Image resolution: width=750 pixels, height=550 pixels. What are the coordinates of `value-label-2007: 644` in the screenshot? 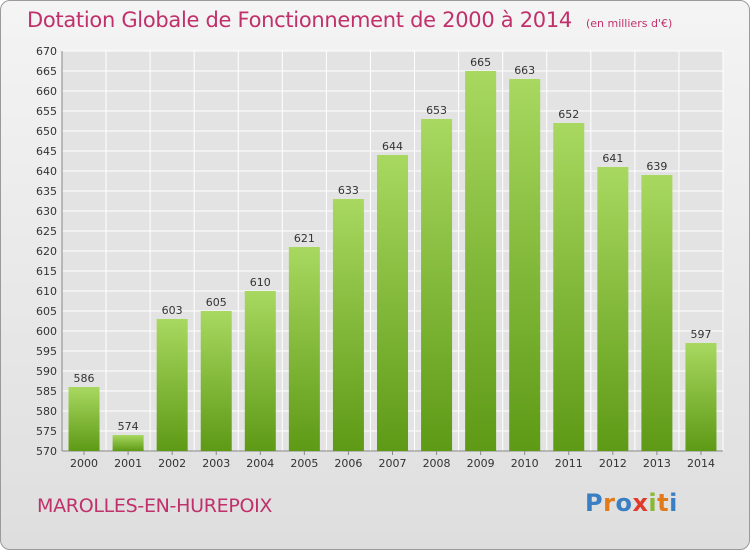 It's located at (392, 146).